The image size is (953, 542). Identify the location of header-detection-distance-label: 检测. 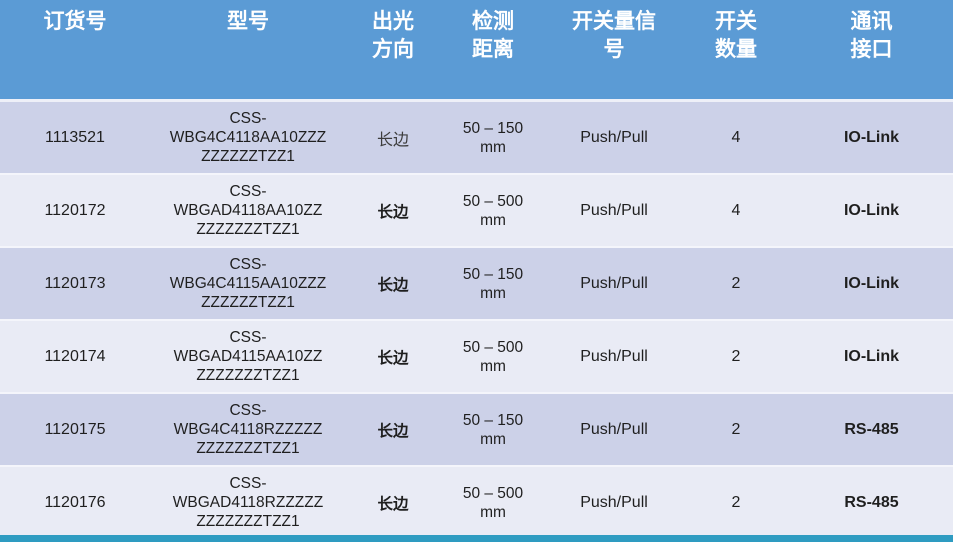
(493, 21).